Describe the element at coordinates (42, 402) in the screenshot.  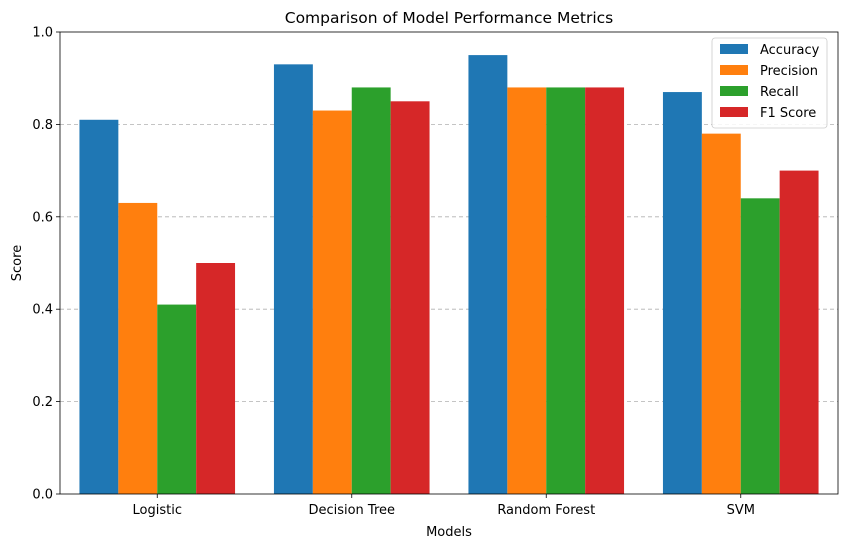
I see `y-tick-label: 0.2` at that location.